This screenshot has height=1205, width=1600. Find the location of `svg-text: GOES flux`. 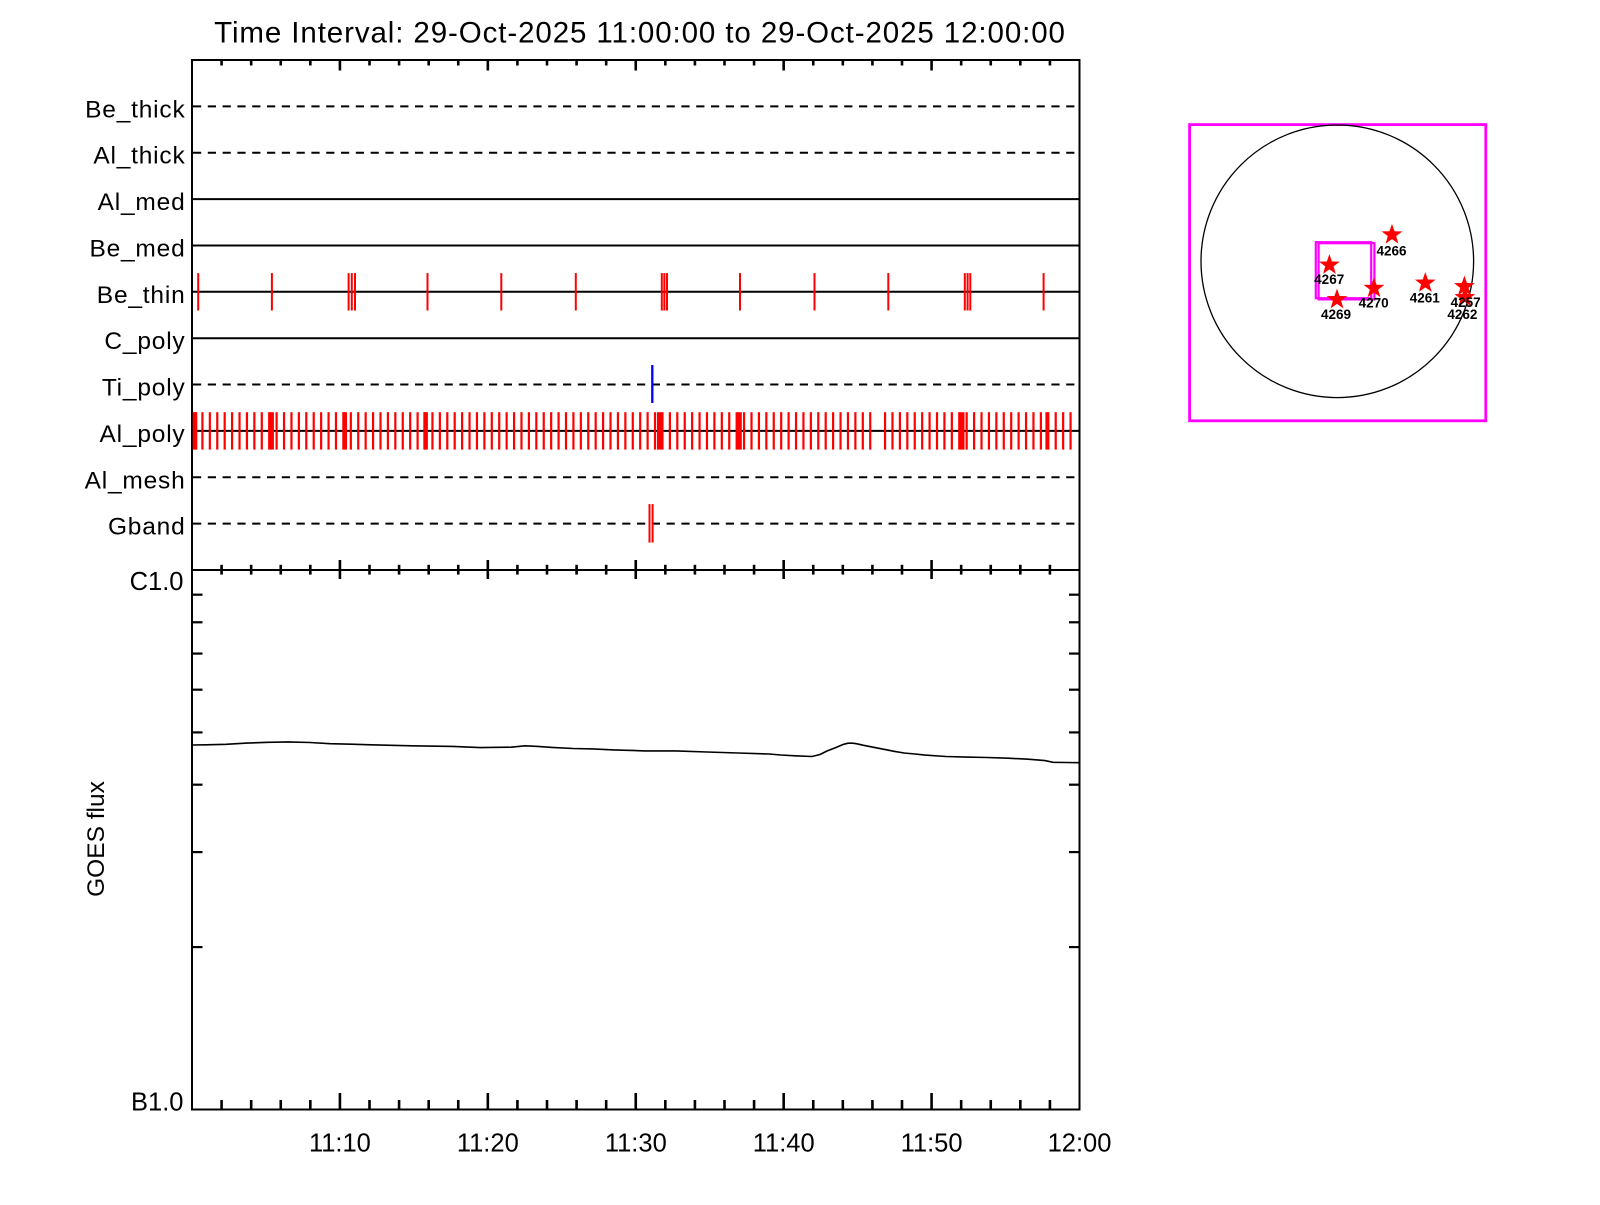

svg-text: GOES flux is located at coordinates (96, 839).